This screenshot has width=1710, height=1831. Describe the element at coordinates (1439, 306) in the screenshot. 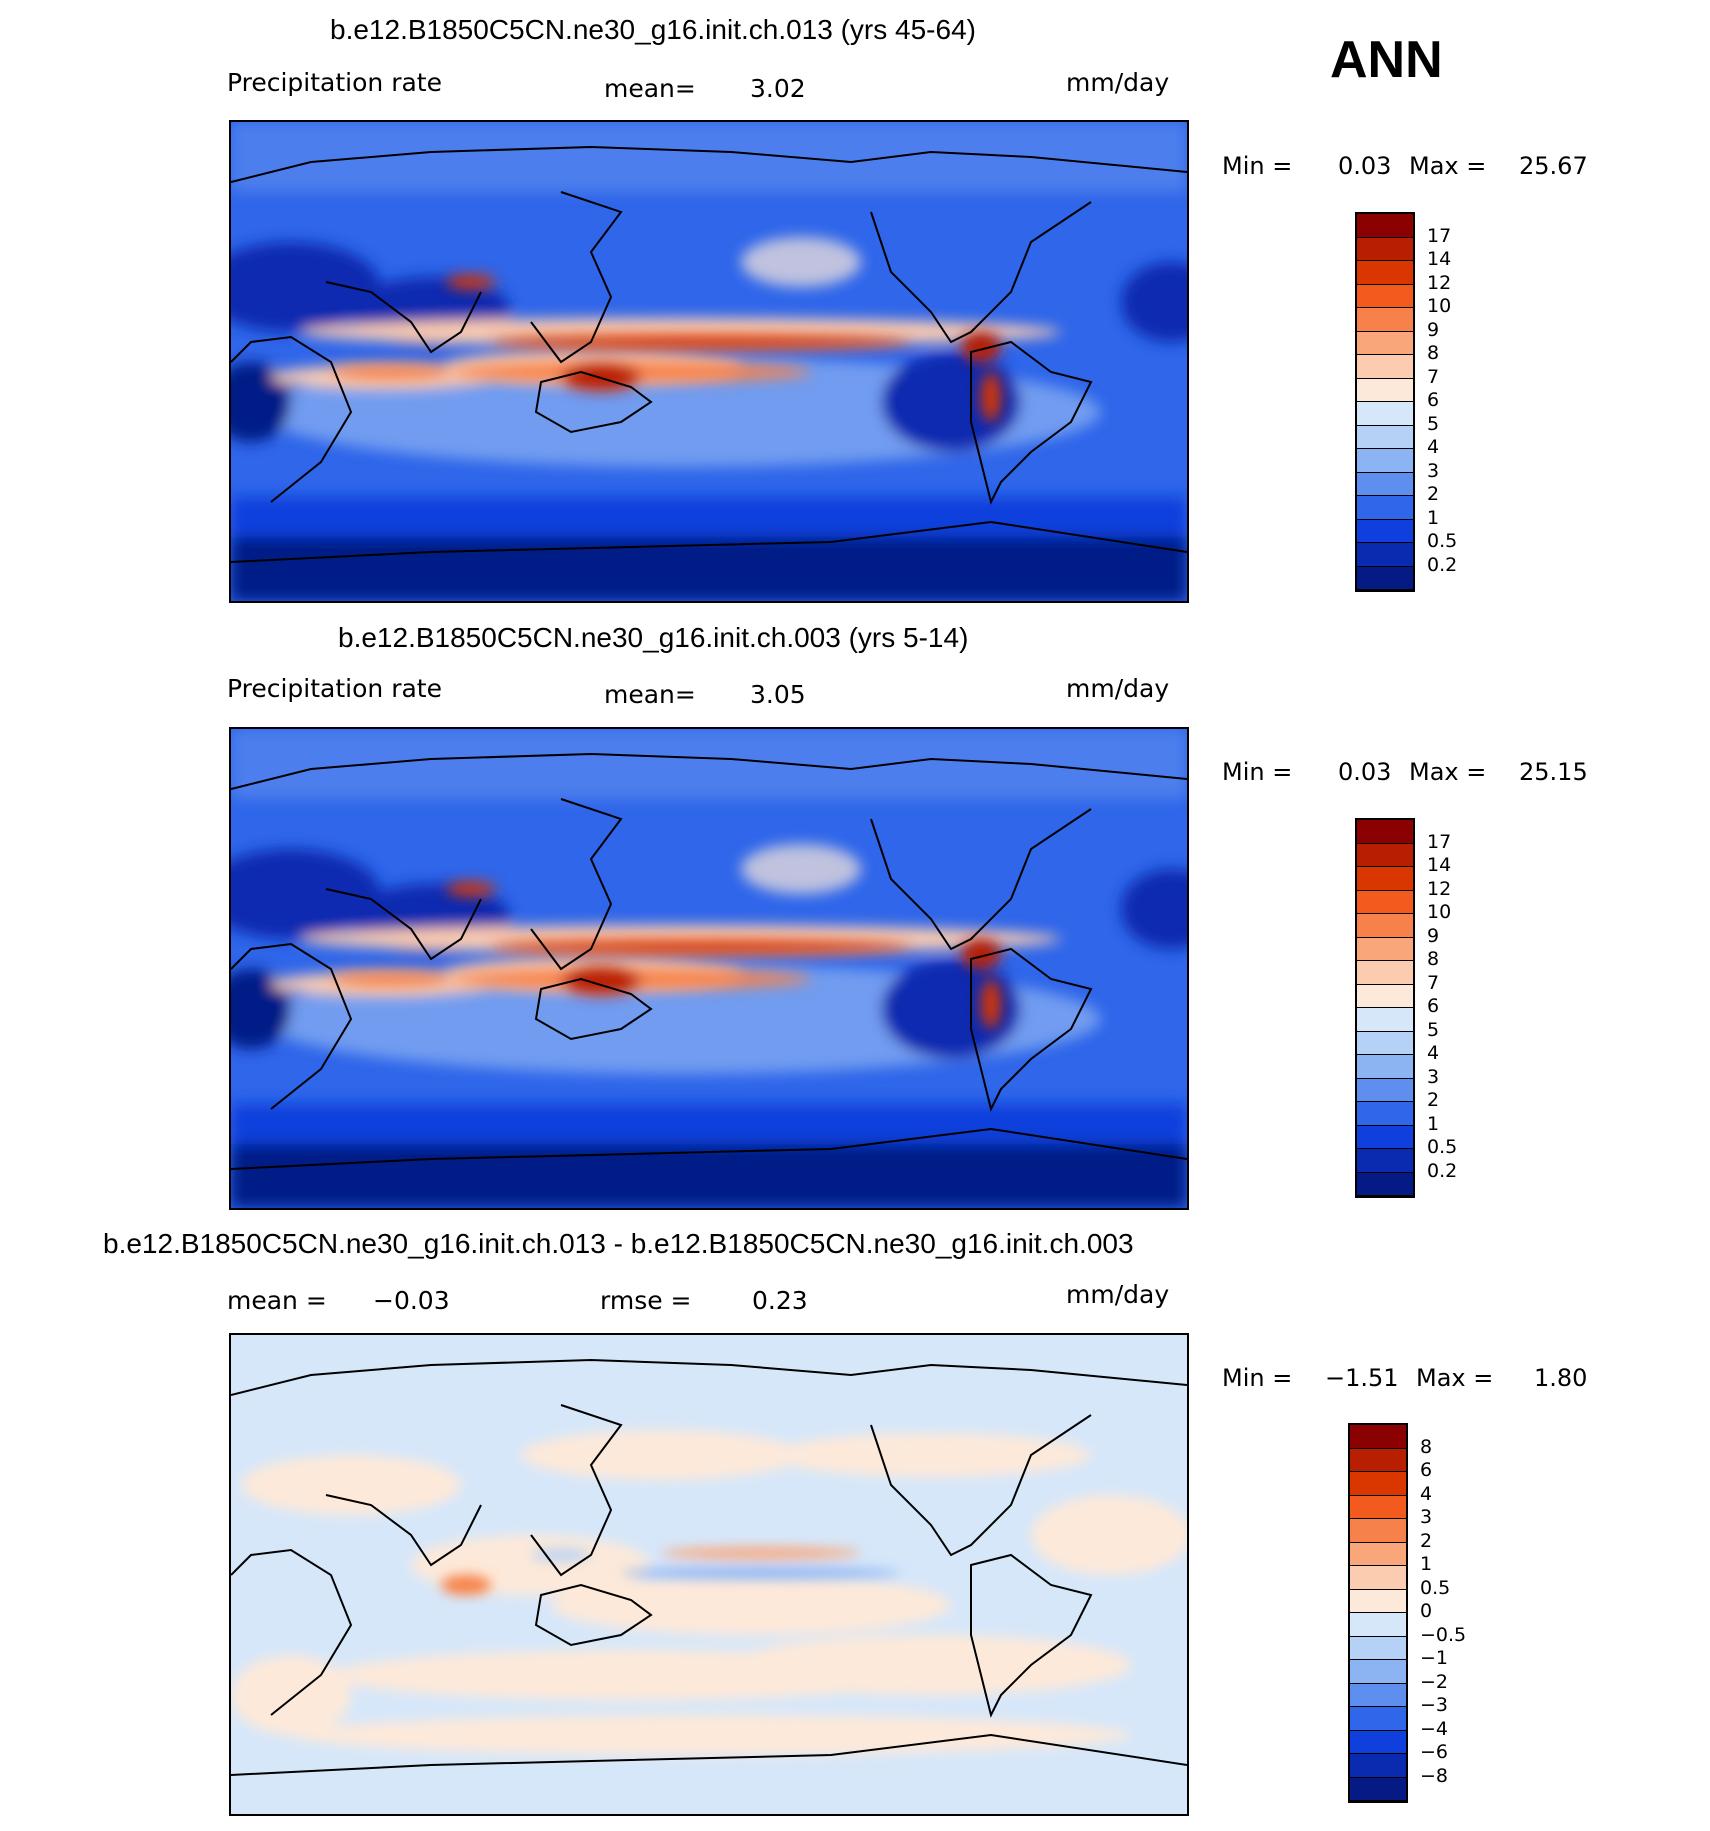

I see `colorbar-tick-label: 10` at that location.